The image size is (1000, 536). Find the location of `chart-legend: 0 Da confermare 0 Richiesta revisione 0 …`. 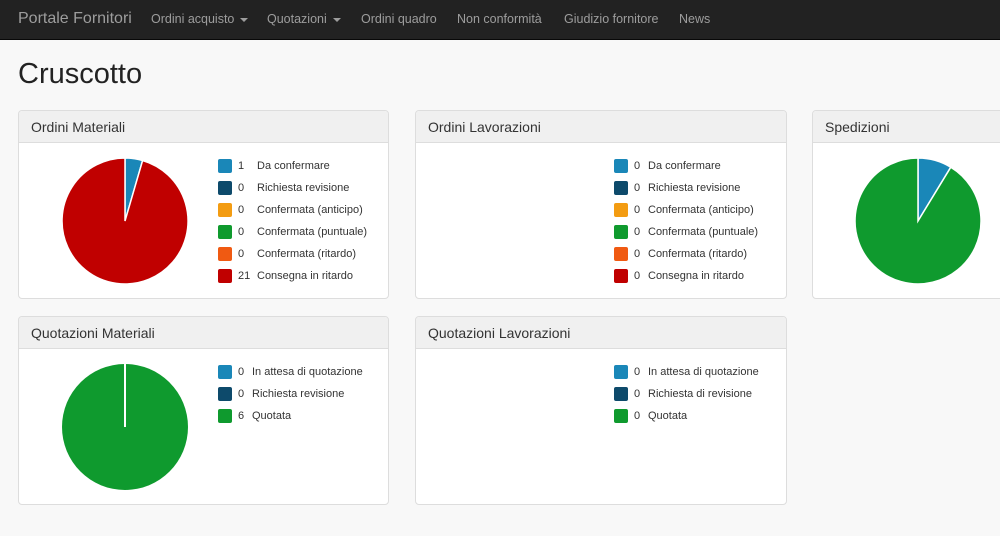

chart-legend: 0 Da confermare 0 Richiesta revisione 0 … is located at coordinates (699, 224).